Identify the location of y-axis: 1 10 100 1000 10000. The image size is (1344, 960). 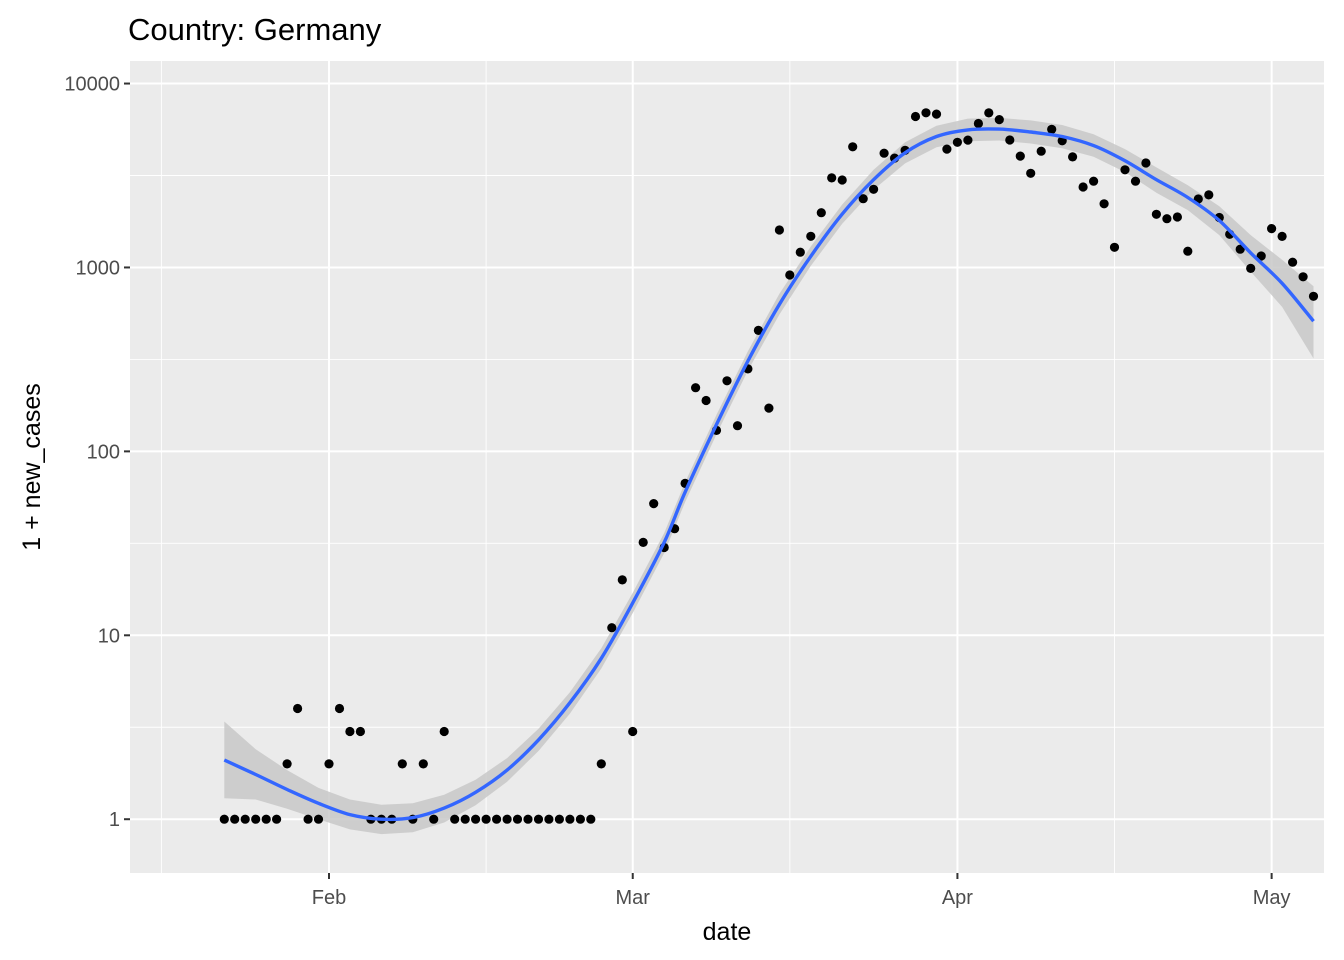
(97, 452).